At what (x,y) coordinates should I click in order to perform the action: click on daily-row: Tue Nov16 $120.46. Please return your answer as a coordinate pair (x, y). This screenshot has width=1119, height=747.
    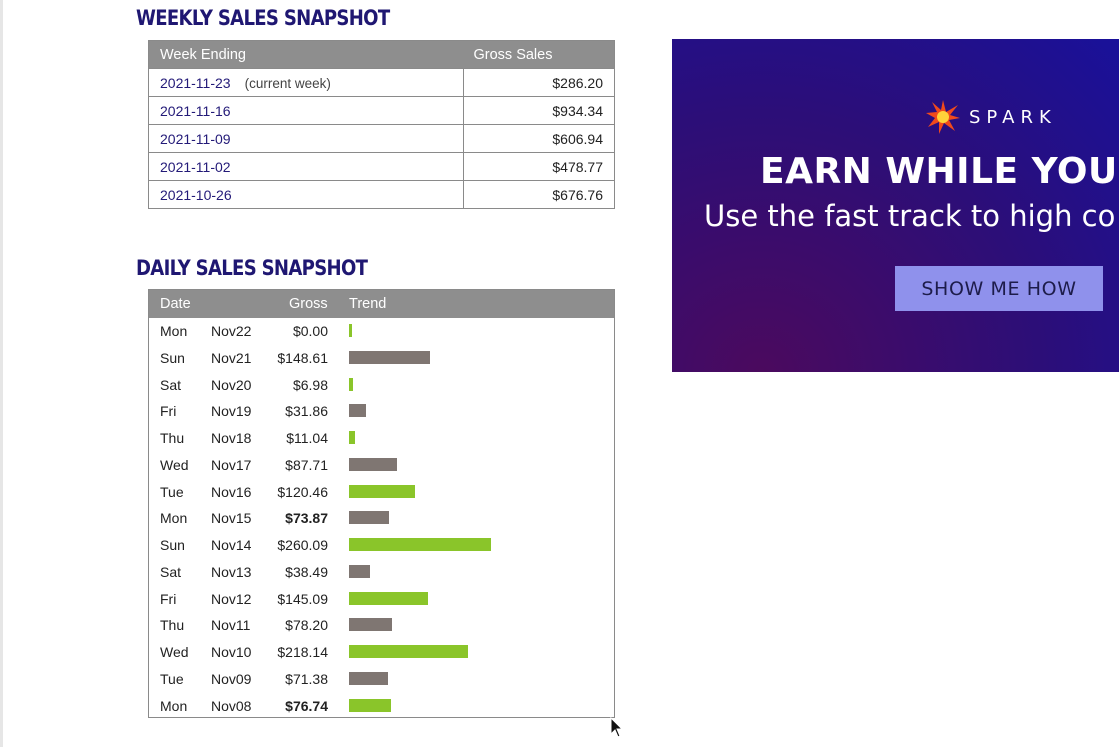
    Looking at the image, I should click on (381, 492).